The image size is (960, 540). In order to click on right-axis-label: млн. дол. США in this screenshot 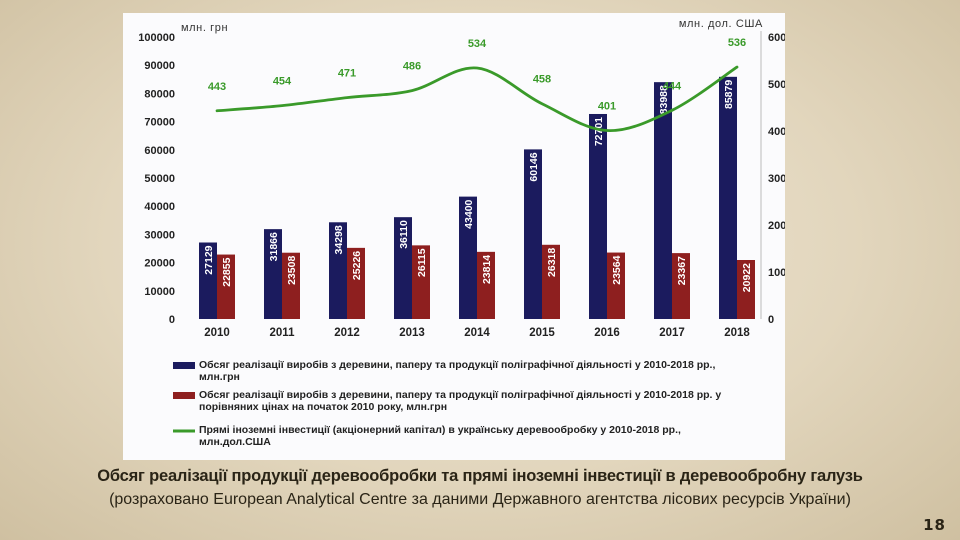, I will do `click(721, 24)`.